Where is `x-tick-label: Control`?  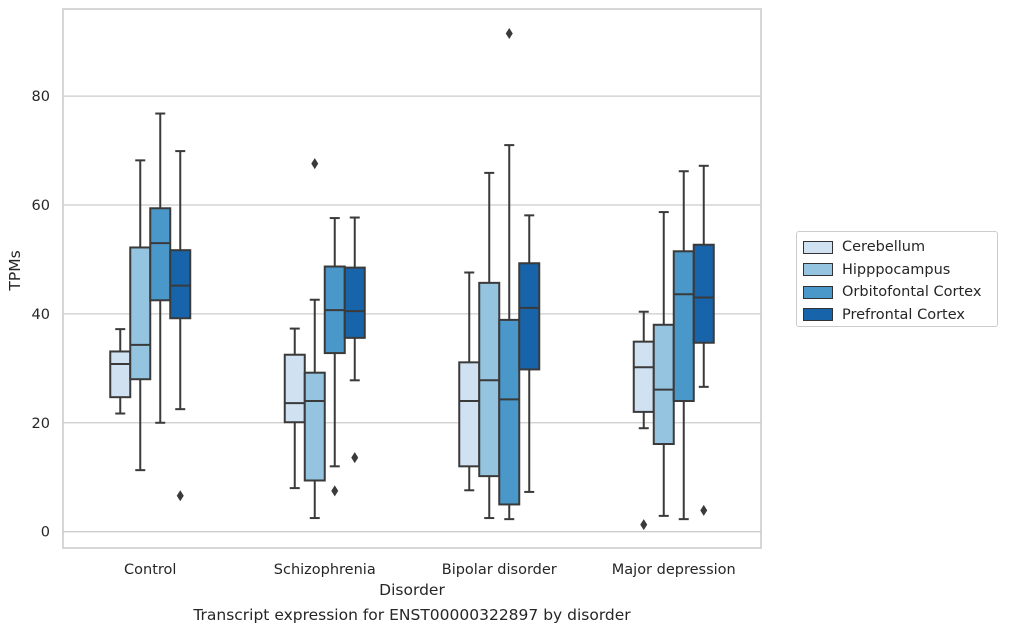 x-tick-label: Control is located at coordinates (150, 570).